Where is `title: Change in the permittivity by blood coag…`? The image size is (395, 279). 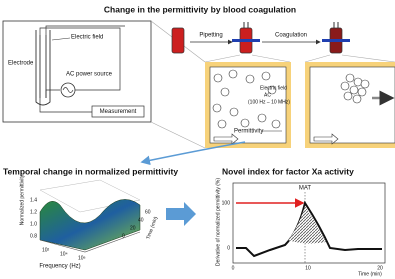 title: Change in the permittivity by blood coag… is located at coordinates (200, 9).